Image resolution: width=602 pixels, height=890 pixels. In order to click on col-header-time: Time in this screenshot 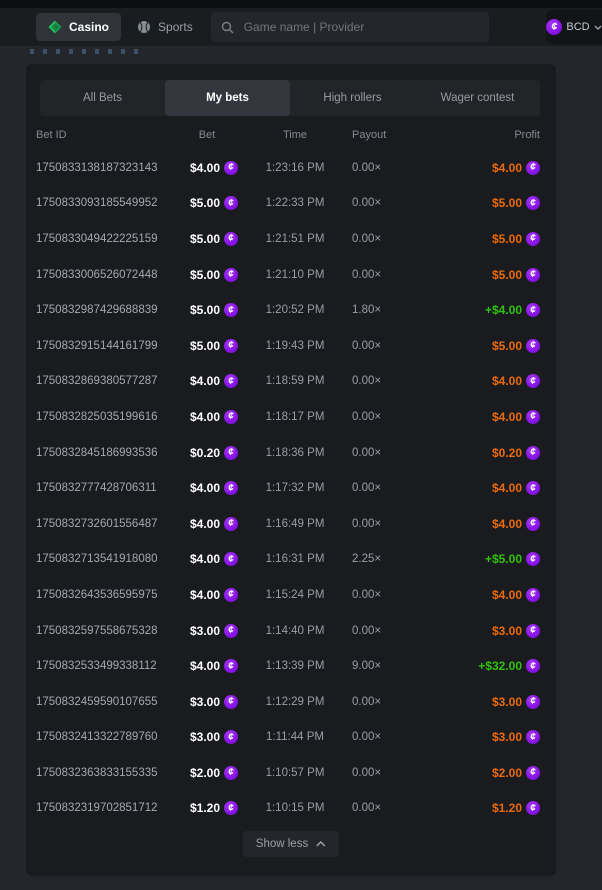, I will do `click(295, 135)`.